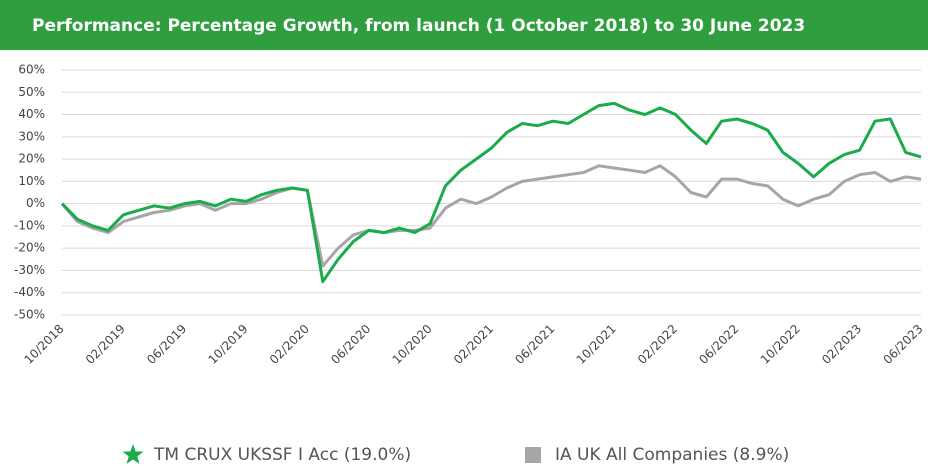 The width and height of the screenshot is (928, 466). Describe the element at coordinates (282, 455) in the screenshot. I see `legend-label: TM CRUX UKSSF I Acc (19.0%)` at that location.